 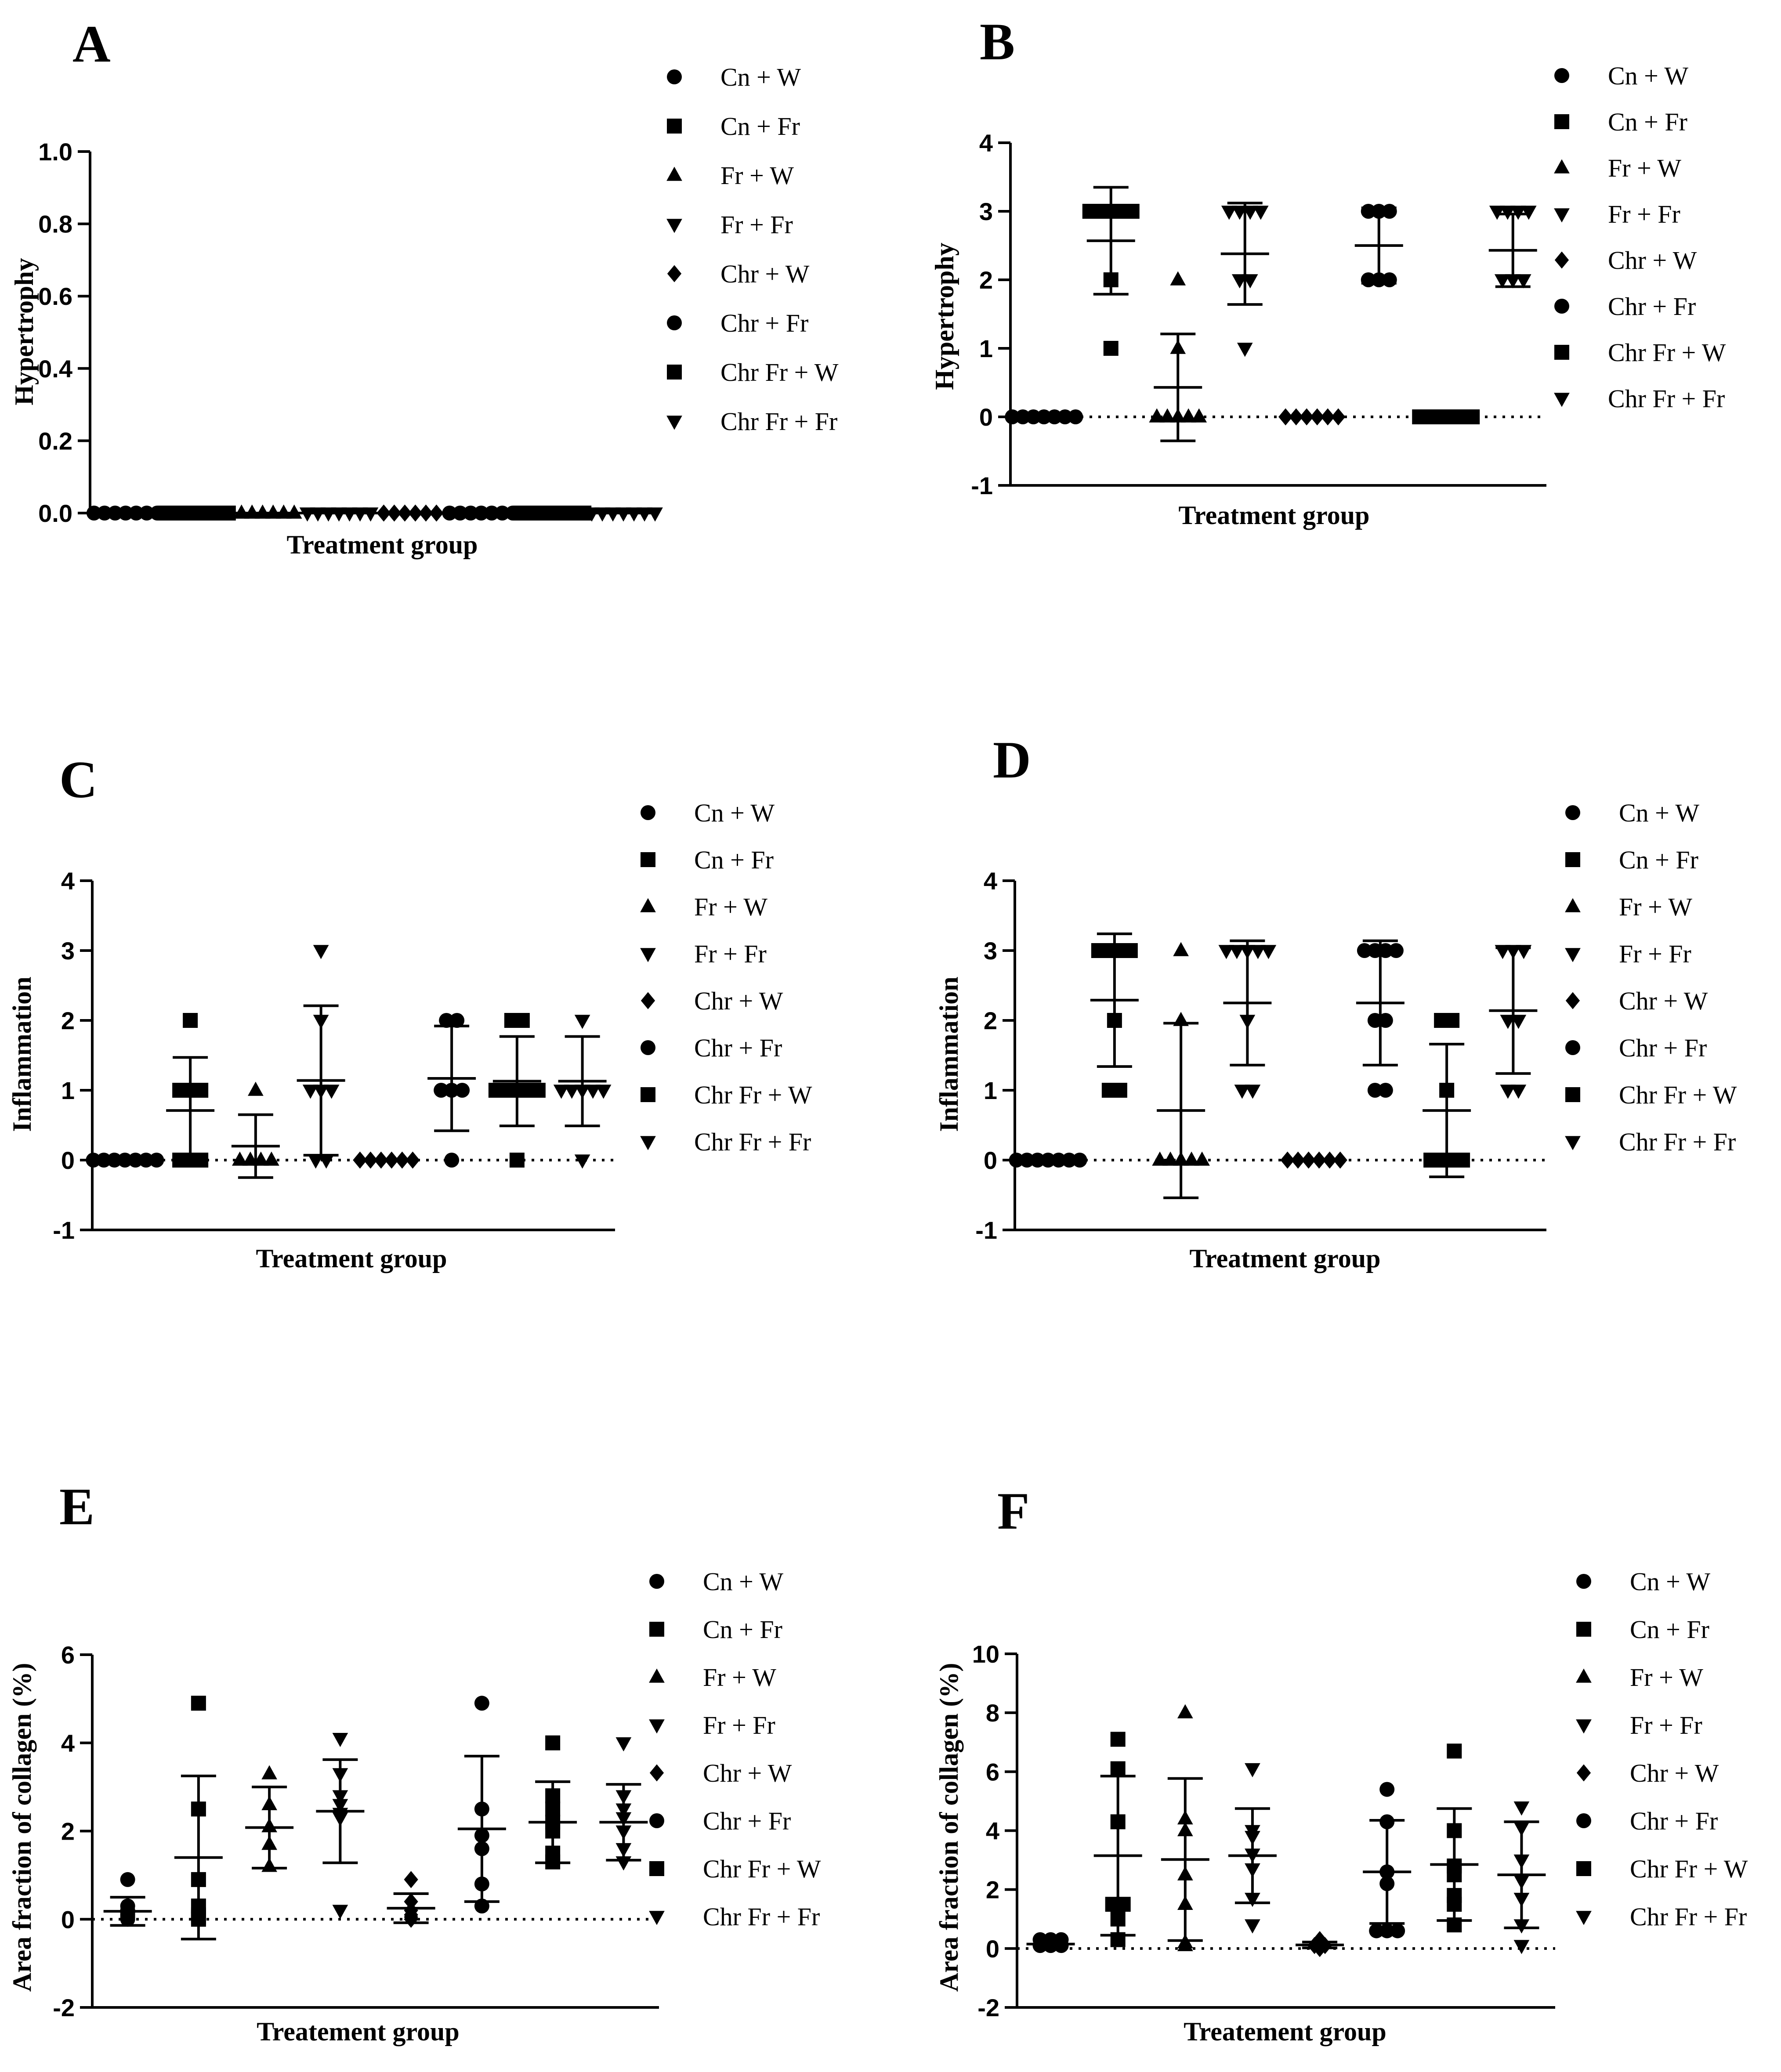 I want to click on panel-letter: D, so click(x=1012, y=759).